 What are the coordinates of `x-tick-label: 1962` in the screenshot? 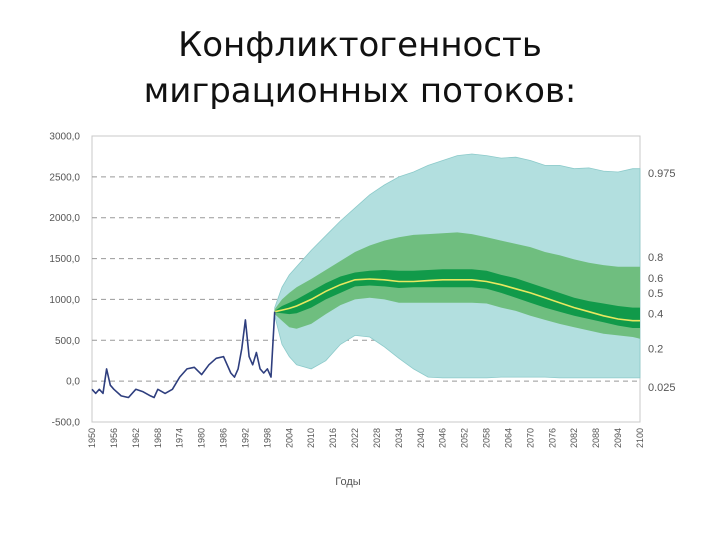 It's located at (136, 438).